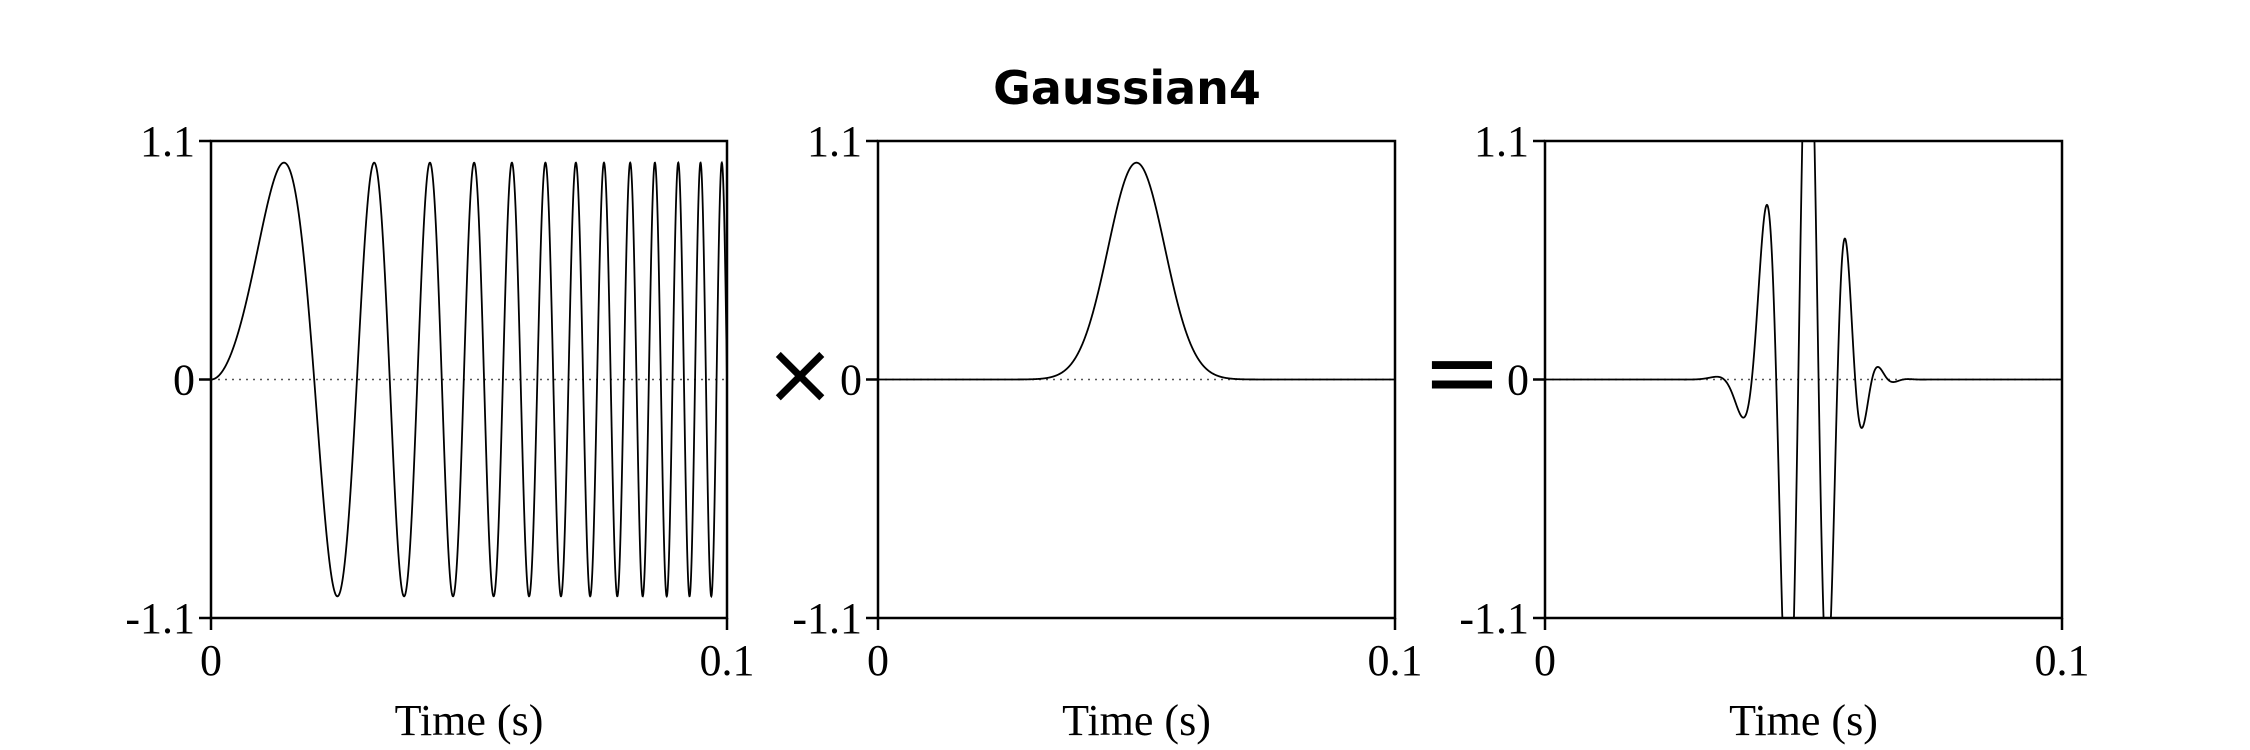 The width and height of the screenshot is (2250, 750). What do you see at coordinates (1127, 88) in the screenshot?
I see `chart-title: Gaussian4` at bounding box center [1127, 88].